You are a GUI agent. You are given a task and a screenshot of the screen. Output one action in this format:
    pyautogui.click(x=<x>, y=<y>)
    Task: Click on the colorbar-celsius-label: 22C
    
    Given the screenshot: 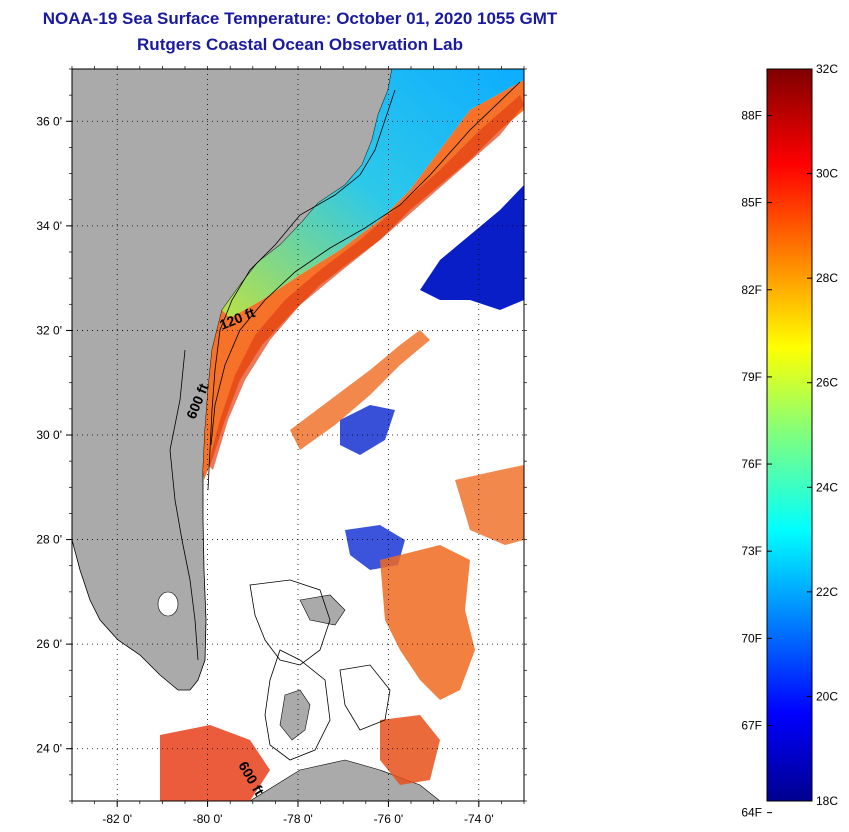 What is the action you would take?
    pyautogui.click(x=827, y=592)
    